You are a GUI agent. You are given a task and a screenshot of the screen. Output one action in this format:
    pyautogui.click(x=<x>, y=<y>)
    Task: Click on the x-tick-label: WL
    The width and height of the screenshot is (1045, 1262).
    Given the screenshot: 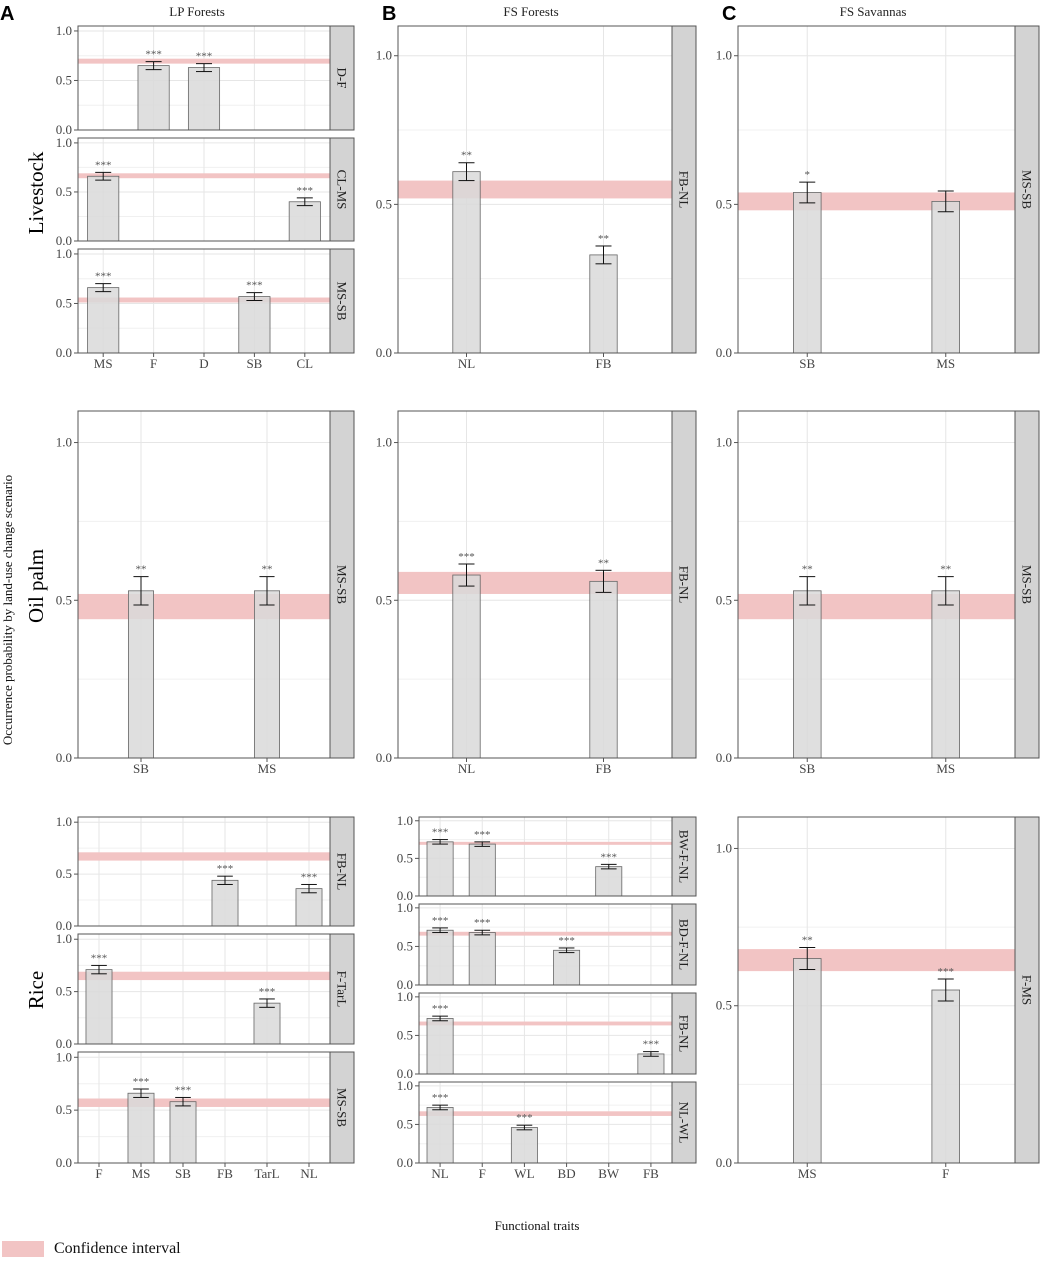 What is the action you would take?
    pyautogui.click(x=524, y=1173)
    